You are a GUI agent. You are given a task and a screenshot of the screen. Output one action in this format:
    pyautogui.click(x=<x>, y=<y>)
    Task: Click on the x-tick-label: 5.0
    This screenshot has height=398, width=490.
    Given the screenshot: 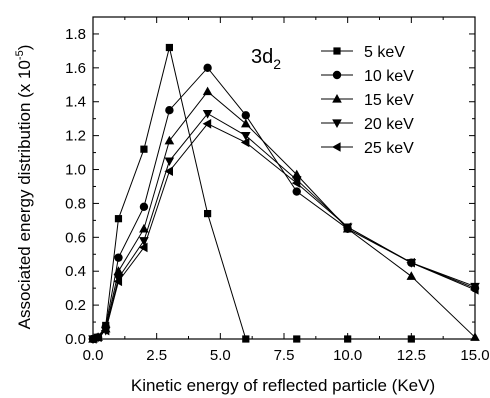 What is the action you would take?
    pyautogui.click(x=220, y=355)
    